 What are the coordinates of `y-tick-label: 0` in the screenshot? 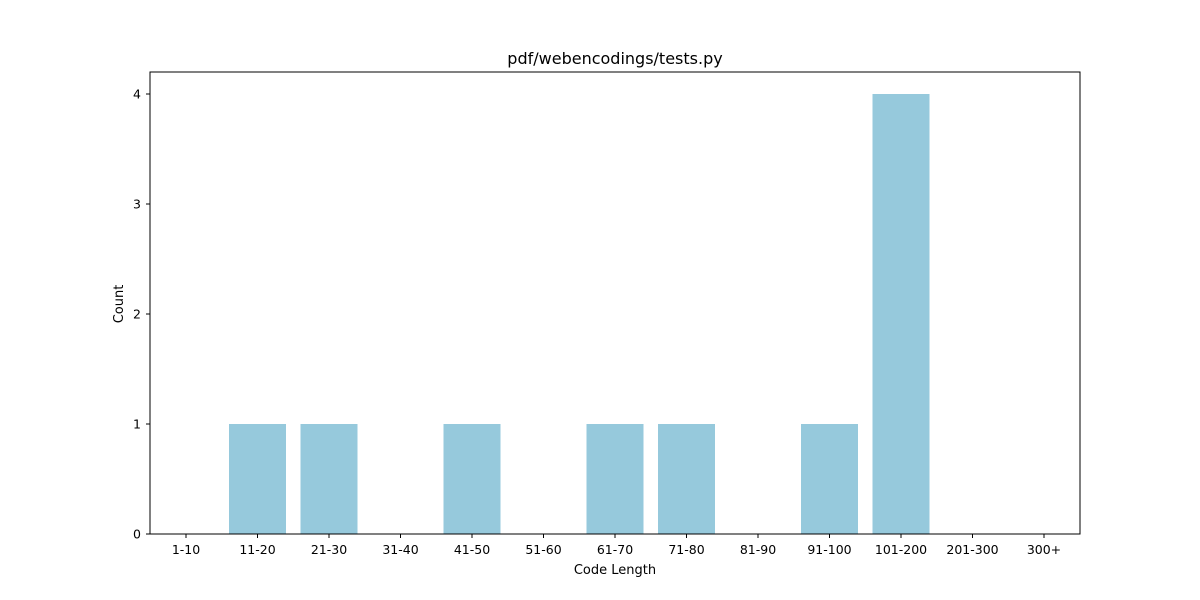 It's located at (137, 534).